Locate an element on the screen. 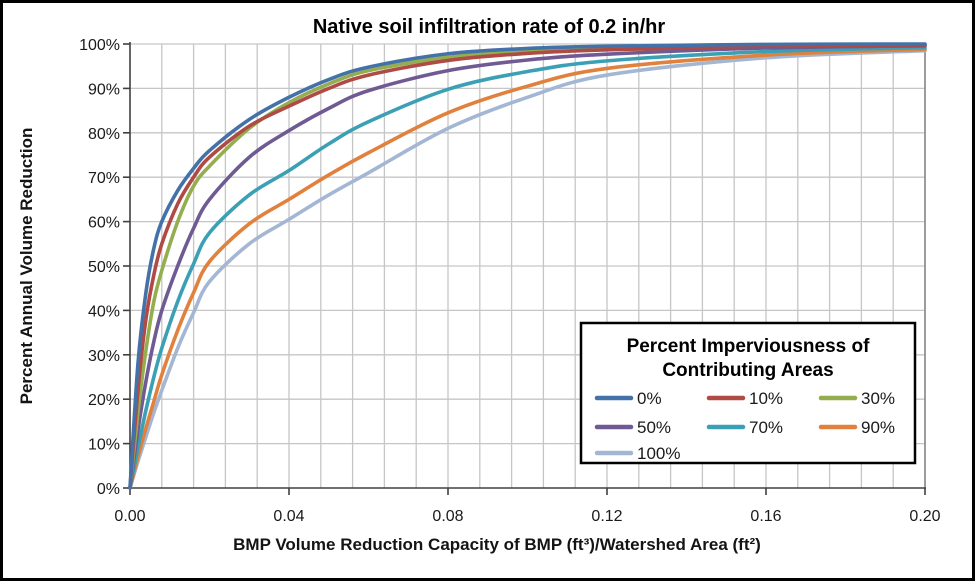 Image resolution: width=975 pixels, height=581 pixels. x-tick-label: 0.20 is located at coordinates (924, 516).